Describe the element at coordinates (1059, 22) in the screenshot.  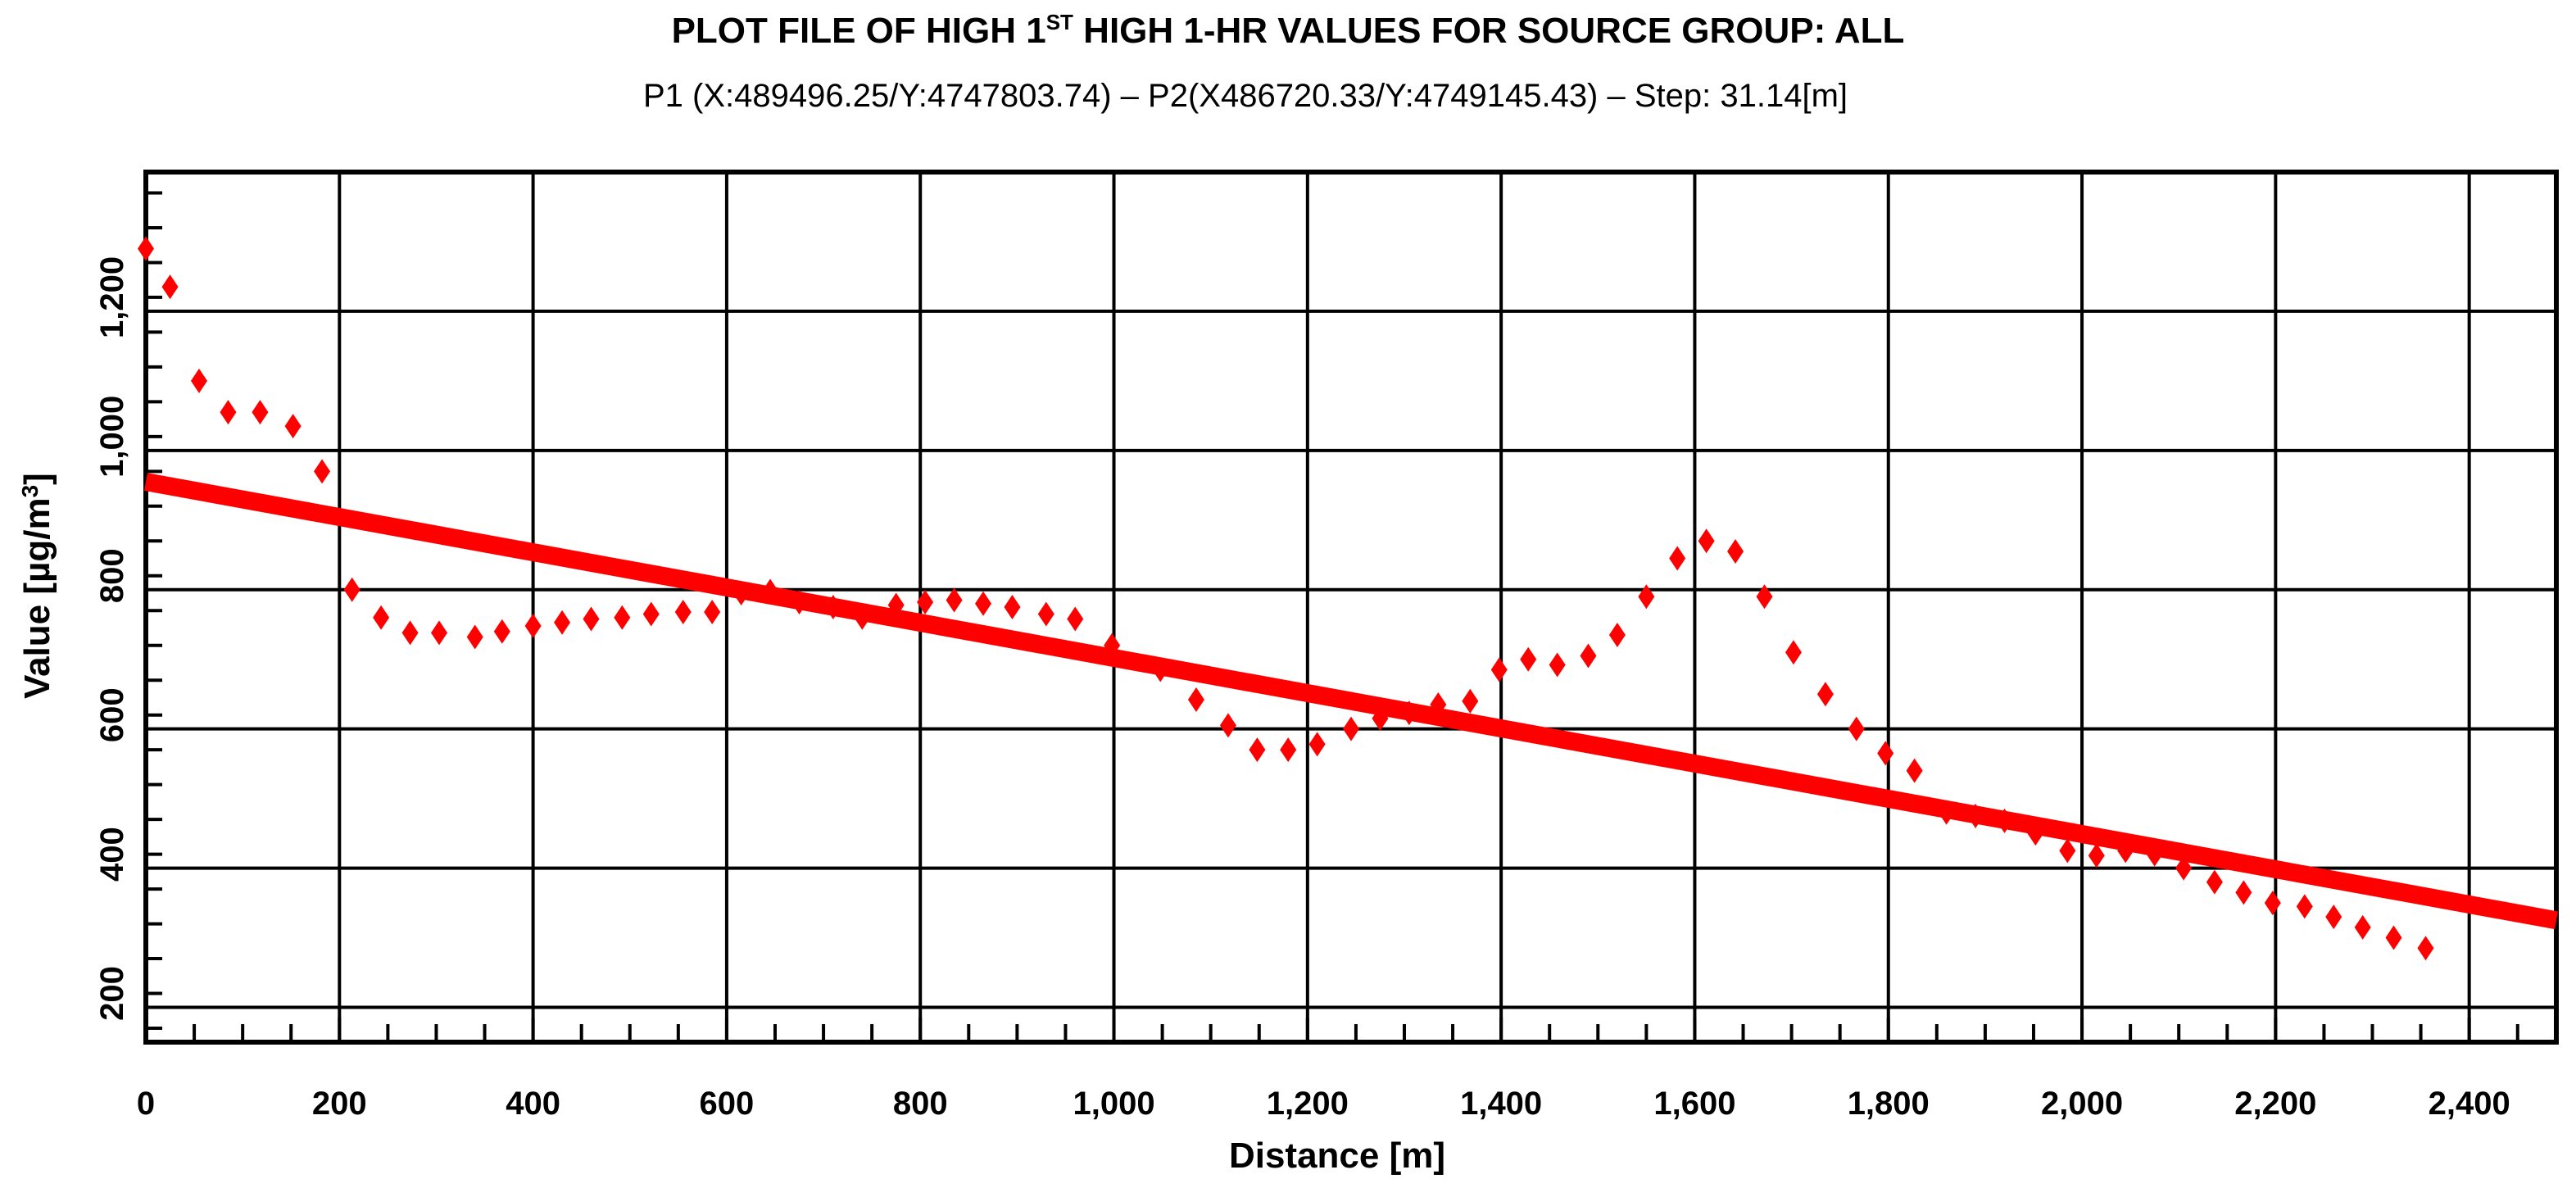
I see `chart-title-superscript: ST` at that location.